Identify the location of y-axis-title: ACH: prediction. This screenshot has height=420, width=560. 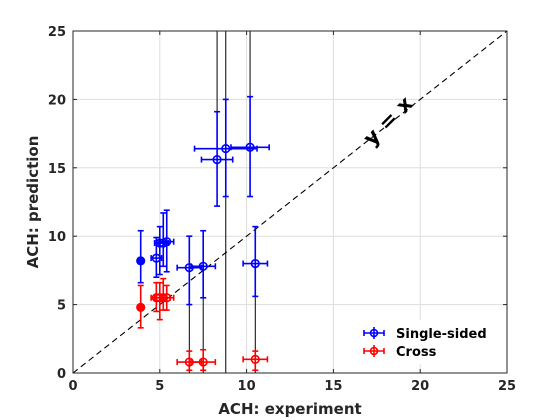
(33, 202).